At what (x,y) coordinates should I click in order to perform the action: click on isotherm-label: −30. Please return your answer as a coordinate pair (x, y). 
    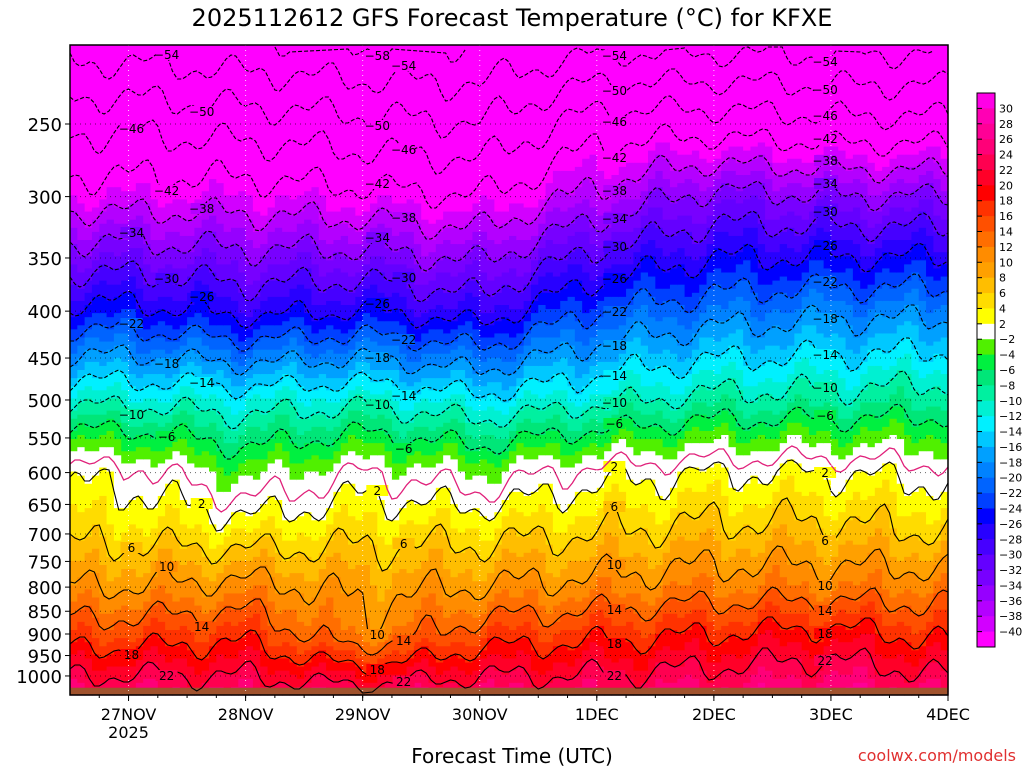
    Looking at the image, I should click on (824, 212).